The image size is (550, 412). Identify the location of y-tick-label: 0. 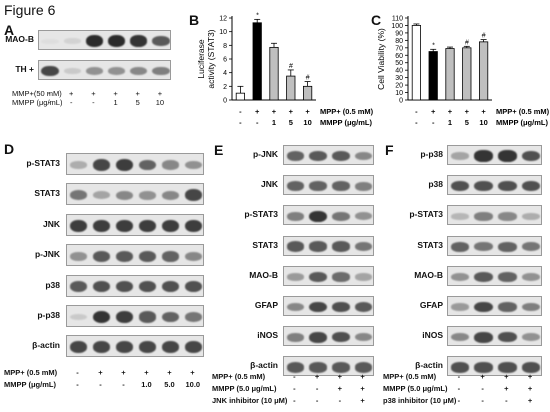
(225, 101).